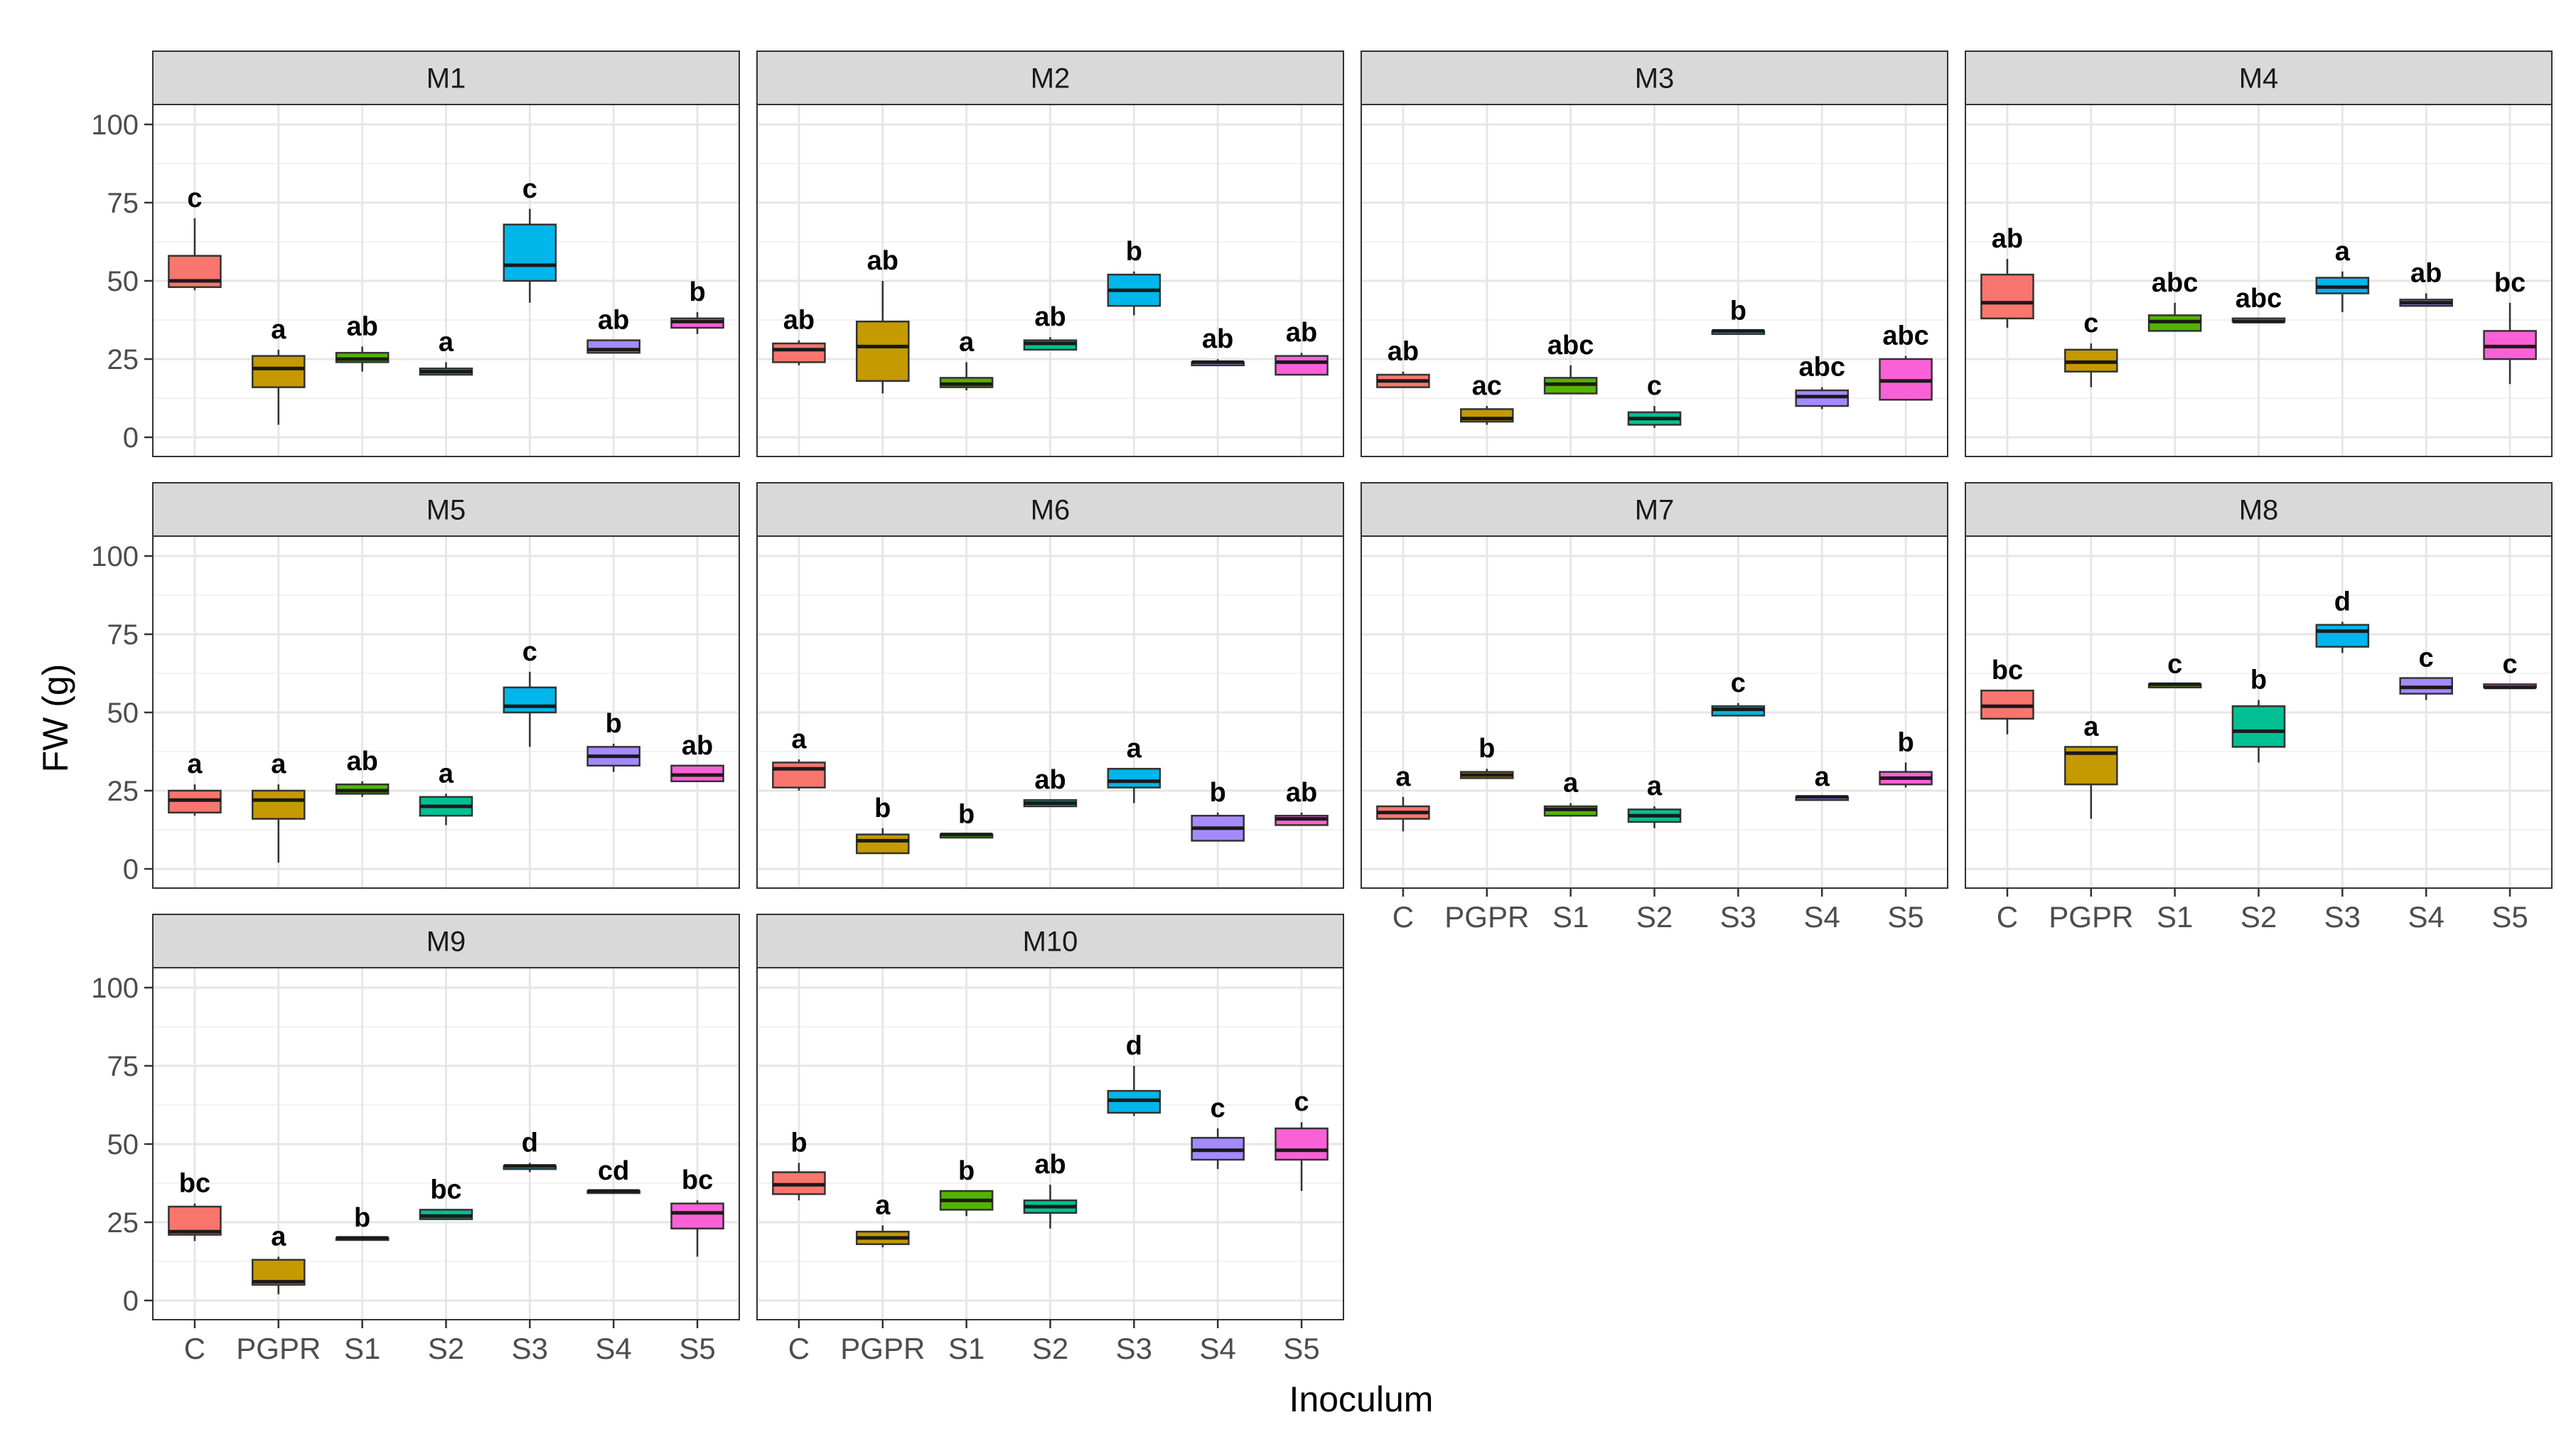 The image size is (2576, 1437). Describe the element at coordinates (1134, 1073) in the screenshot. I see `box-m10-s3: d` at that location.